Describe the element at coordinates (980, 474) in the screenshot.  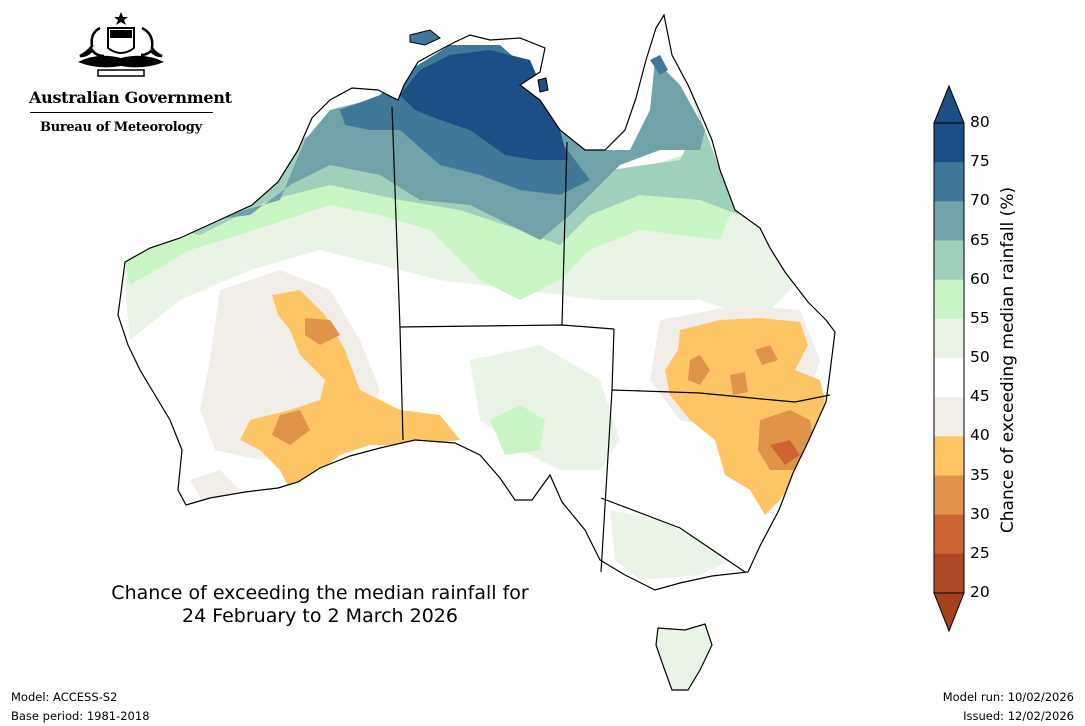
I see `colorbar-tick-label: 35` at that location.